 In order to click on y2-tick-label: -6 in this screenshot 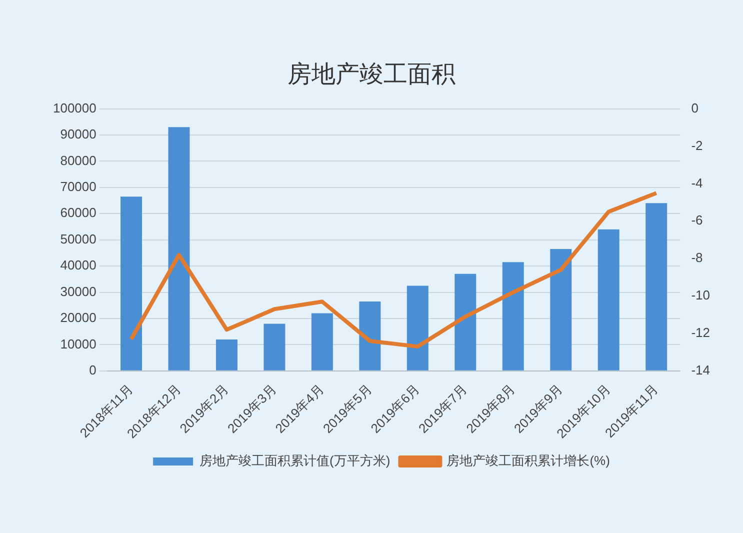, I will do `click(697, 220)`.